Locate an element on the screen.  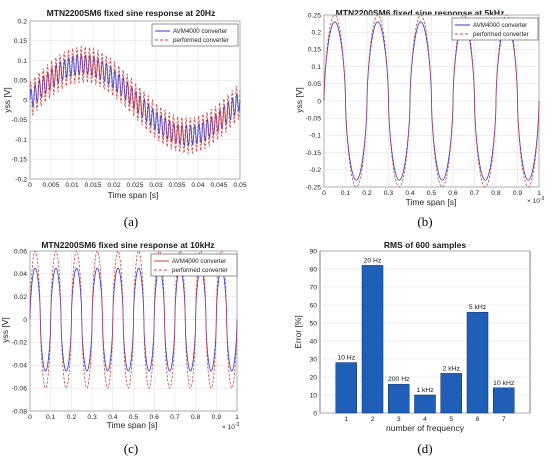
chart-b-x-tick-label: 0.7 is located at coordinates (475, 193).